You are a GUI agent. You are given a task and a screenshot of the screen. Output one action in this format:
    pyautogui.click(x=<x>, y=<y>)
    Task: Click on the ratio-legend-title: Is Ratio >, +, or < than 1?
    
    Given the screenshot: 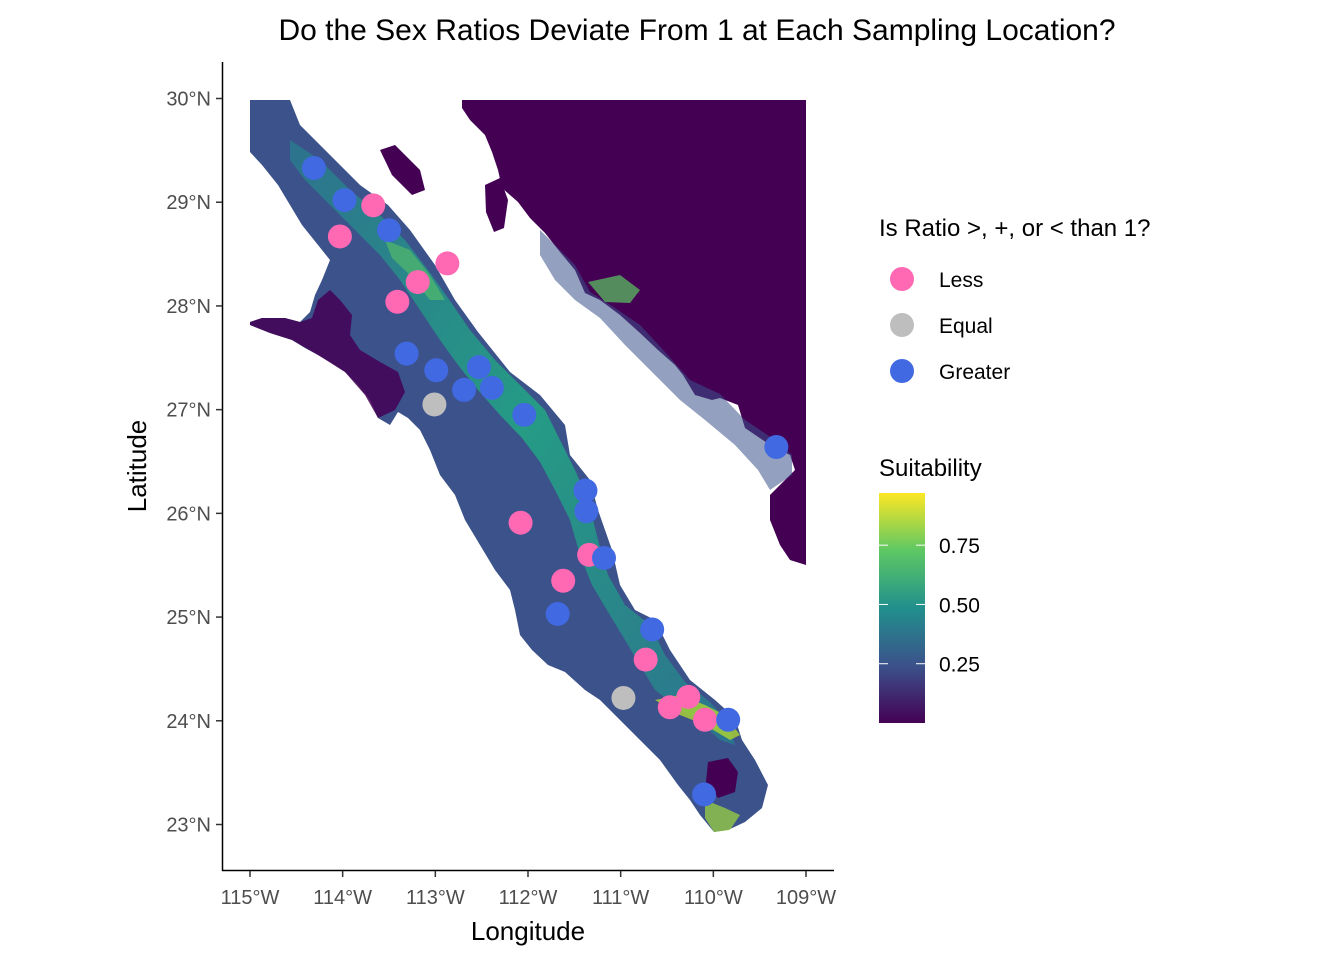 What is the action you would take?
    pyautogui.click(x=1015, y=228)
    